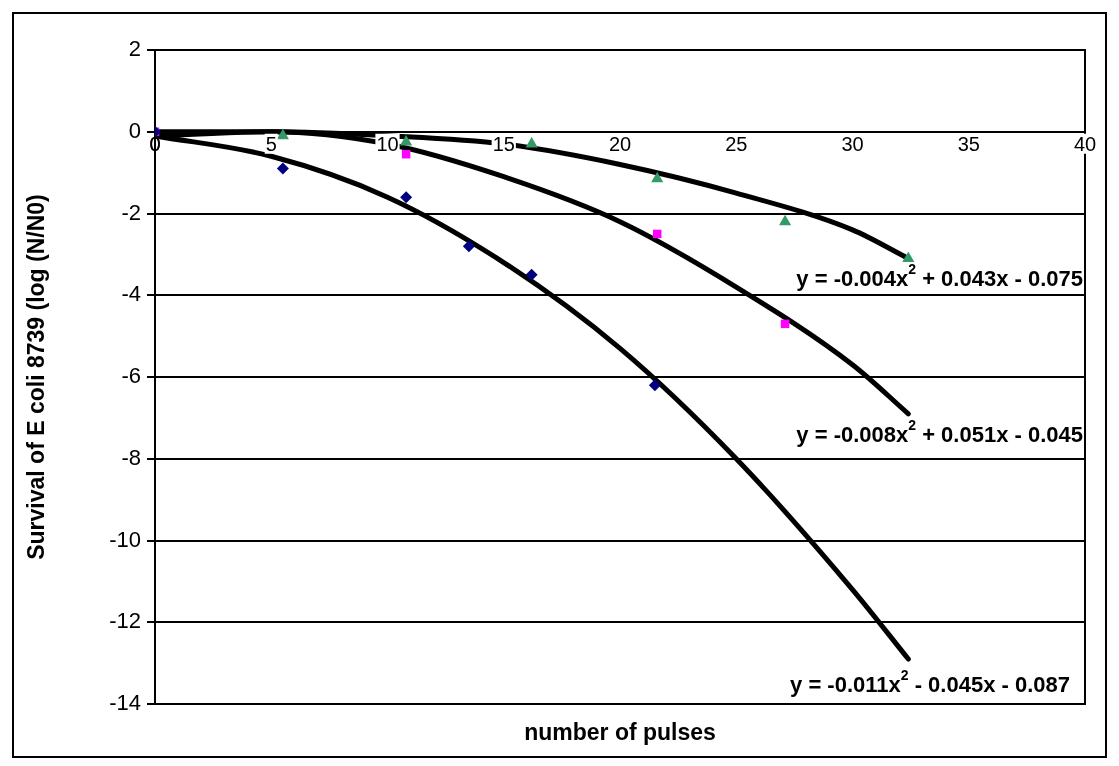 Image resolution: width=1119 pixels, height=766 pixels. What do you see at coordinates (503, 144) in the screenshot?
I see `x-tick-label: 15` at bounding box center [503, 144].